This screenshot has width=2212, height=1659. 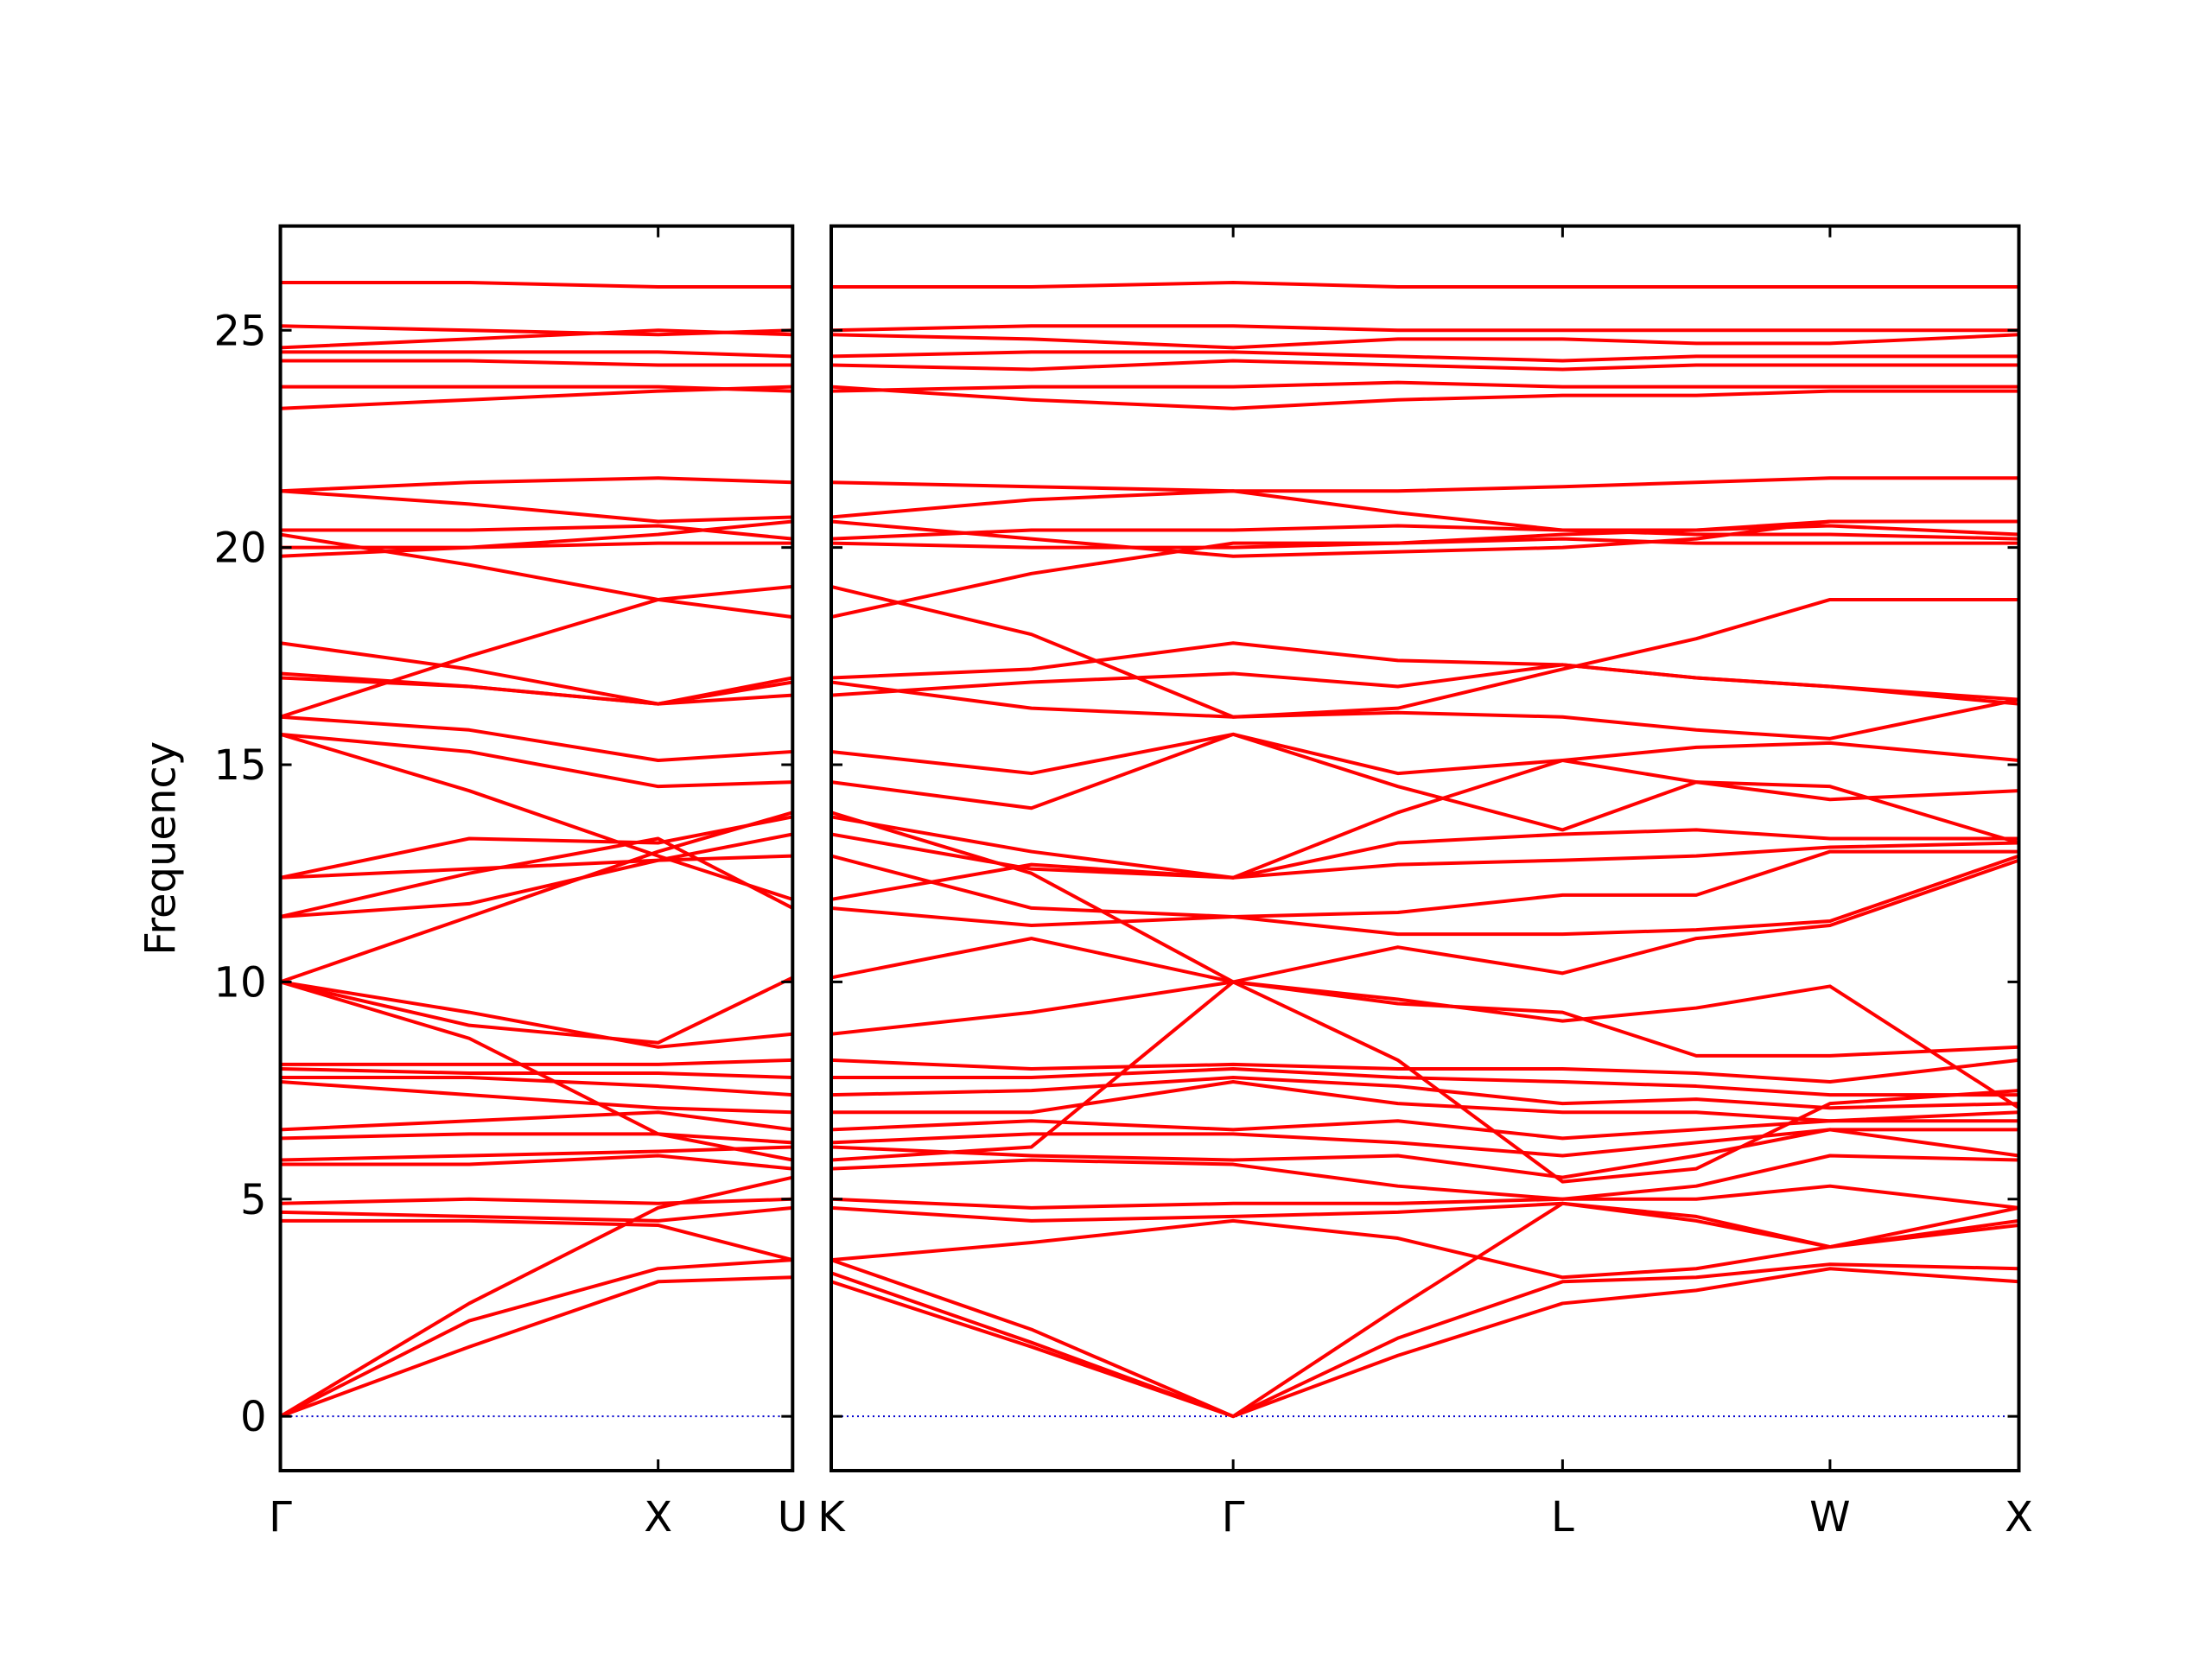 I want to click on y-tick-label: 5, so click(x=253, y=1200).